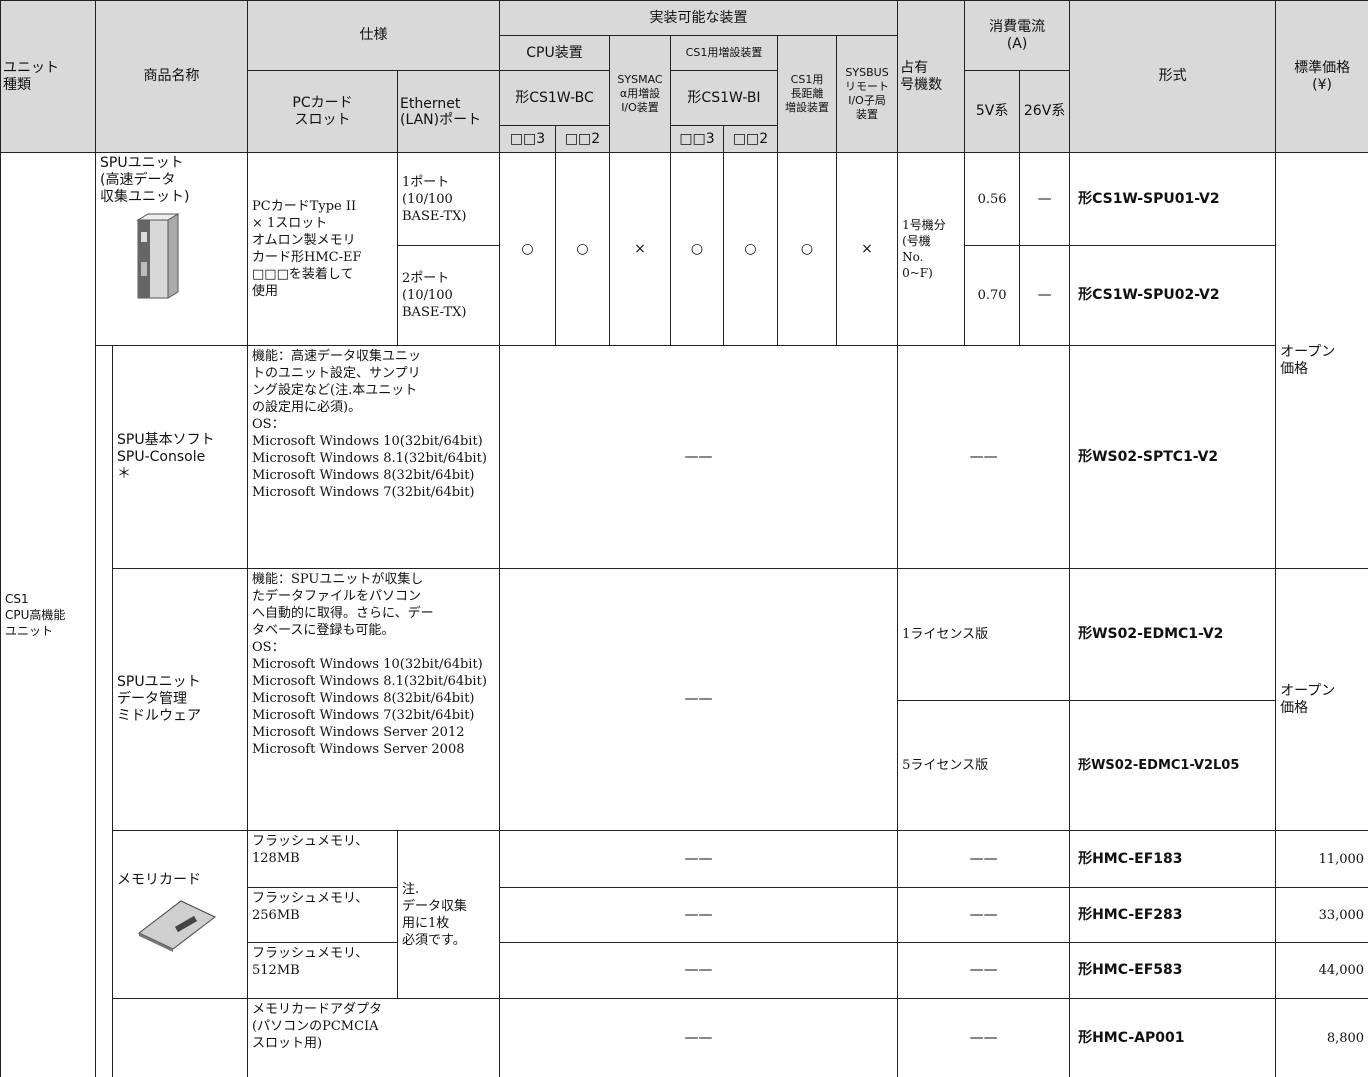 Image resolution: width=1368 pixels, height=1077 pixels. Describe the element at coordinates (1321, 859) in the screenshot. I see `cell-text: 11,000` at that location.